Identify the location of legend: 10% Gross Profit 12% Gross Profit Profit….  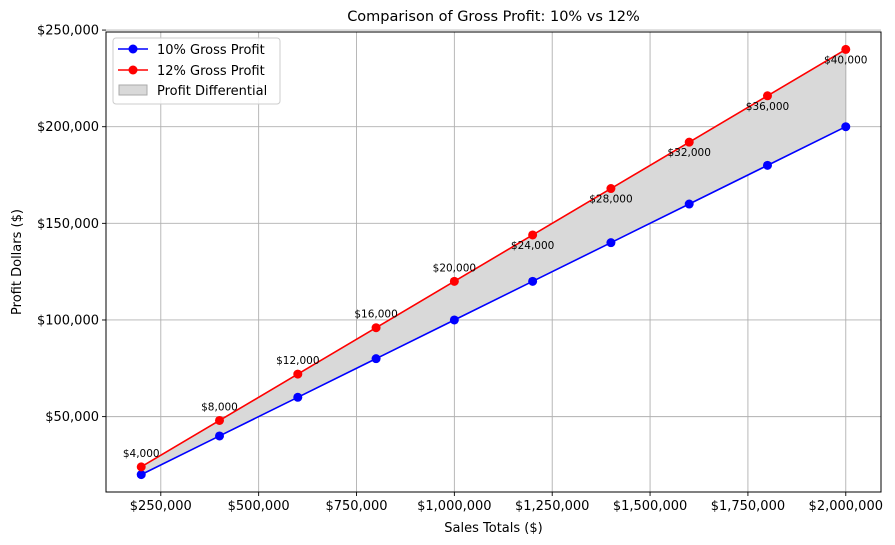
(196, 71).